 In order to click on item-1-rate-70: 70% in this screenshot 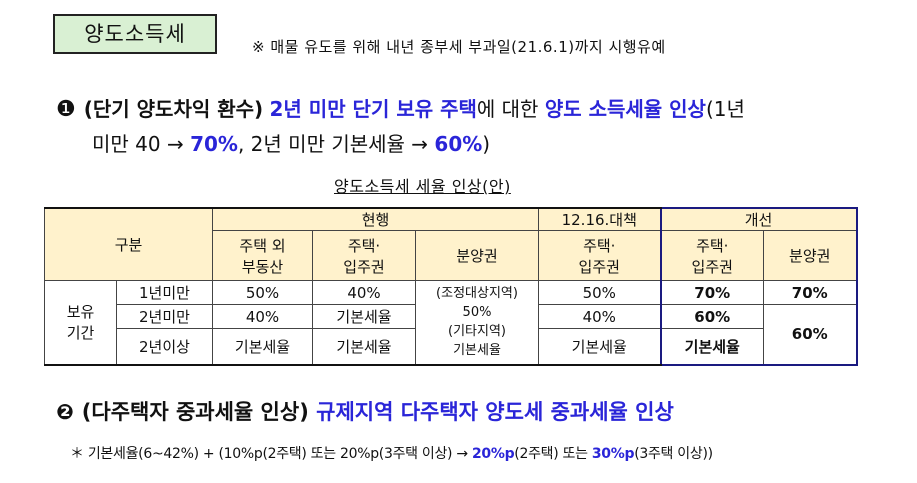, I will do `click(214, 144)`.